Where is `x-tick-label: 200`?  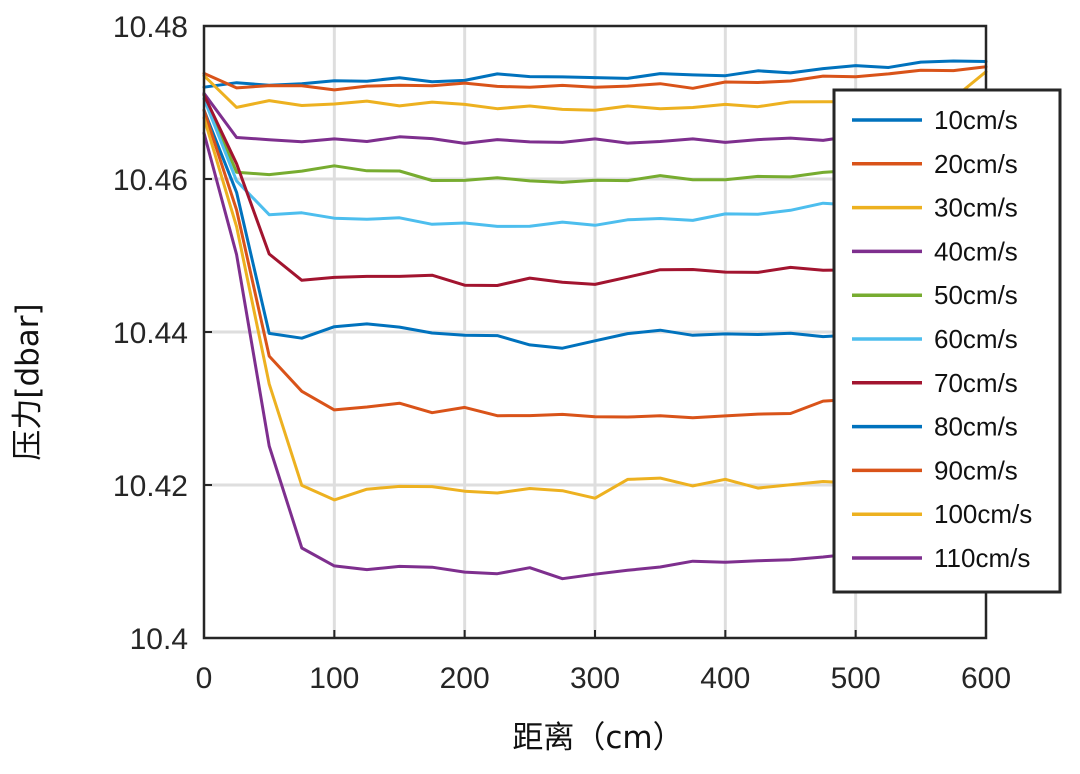 x-tick-label: 200 is located at coordinates (465, 678).